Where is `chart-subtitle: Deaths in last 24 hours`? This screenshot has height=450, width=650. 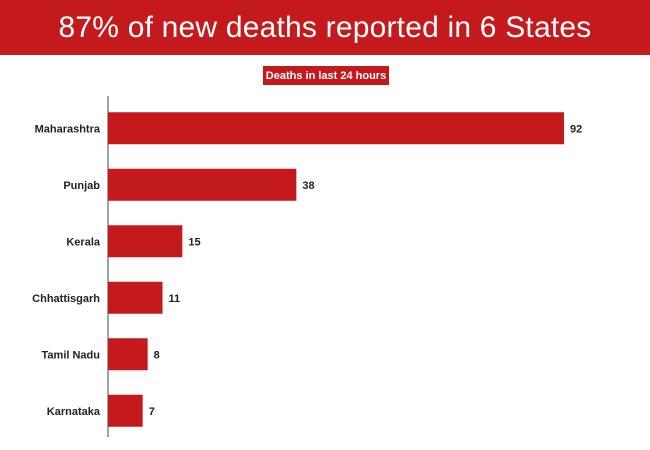
chart-subtitle: Deaths in last 24 hours is located at coordinates (326, 75).